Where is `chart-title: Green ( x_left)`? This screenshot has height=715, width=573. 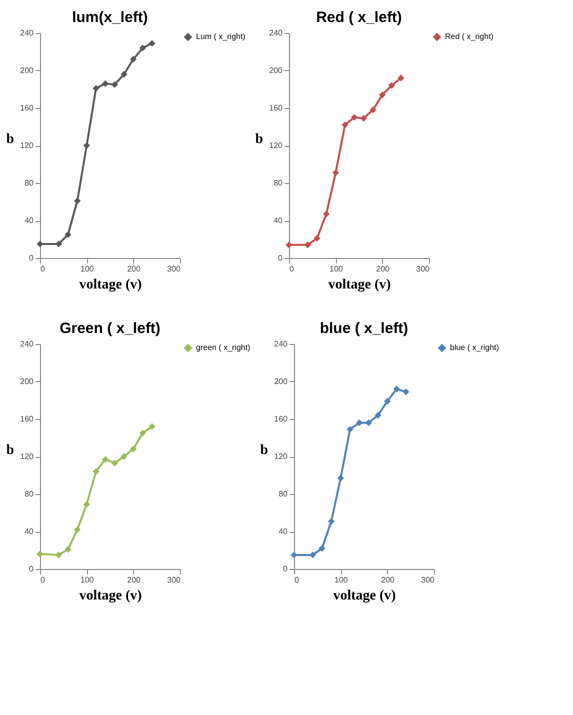
chart-title: Green ( x_left) is located at coordinates (110, 328).